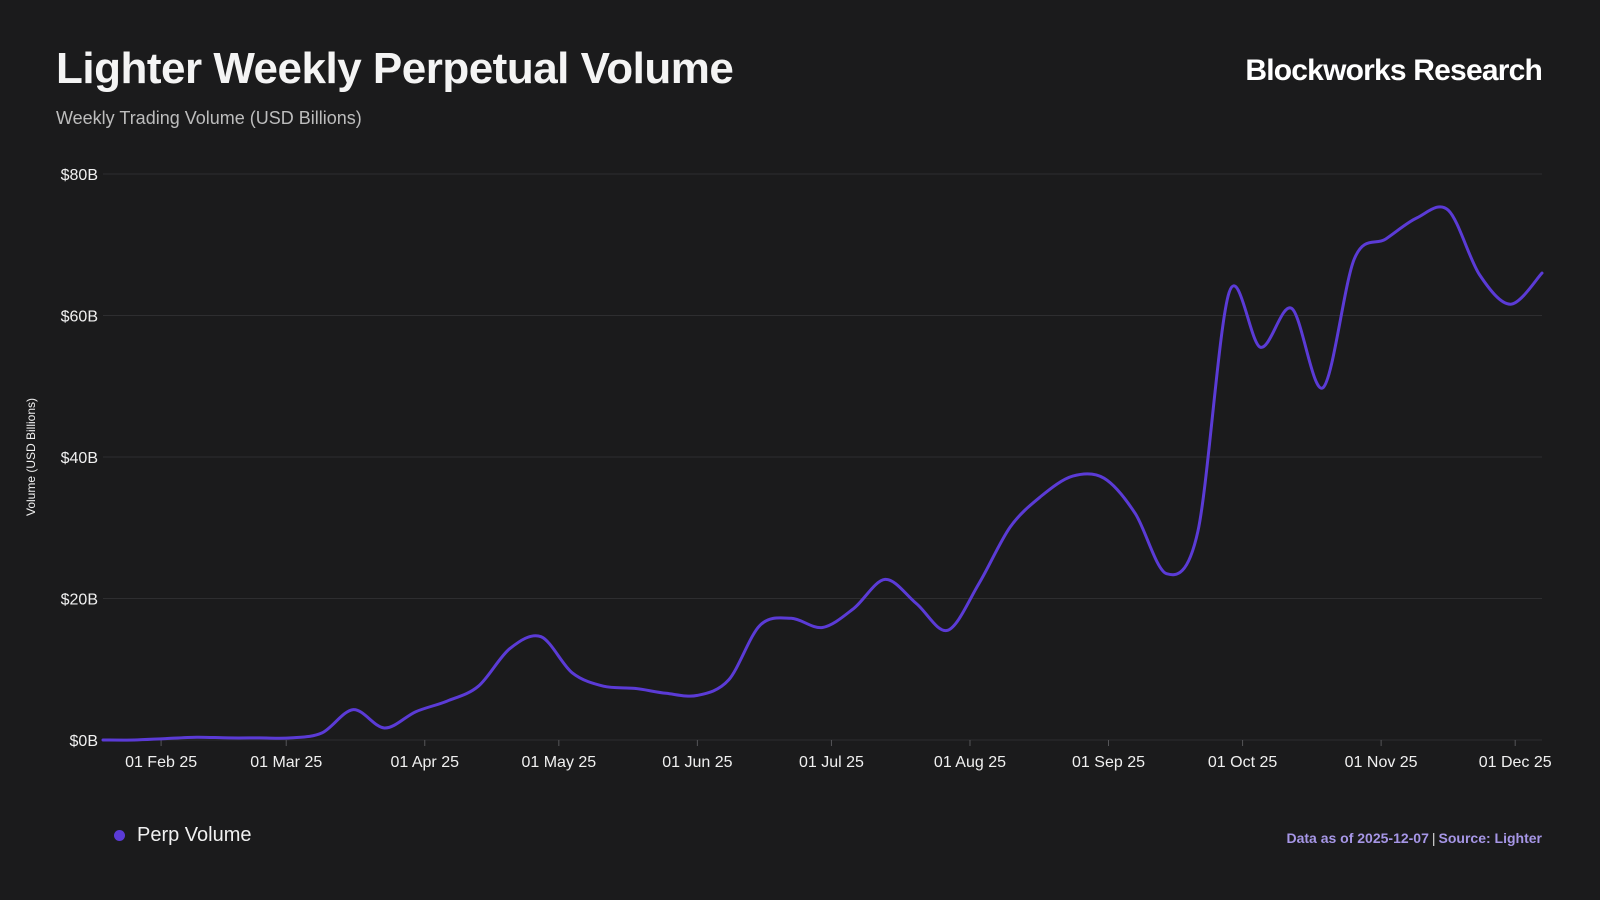  Describe the element at coordinates (1108, 762) in the screenshot. I see `x-tick-label: 01 Sep 25` at that location.